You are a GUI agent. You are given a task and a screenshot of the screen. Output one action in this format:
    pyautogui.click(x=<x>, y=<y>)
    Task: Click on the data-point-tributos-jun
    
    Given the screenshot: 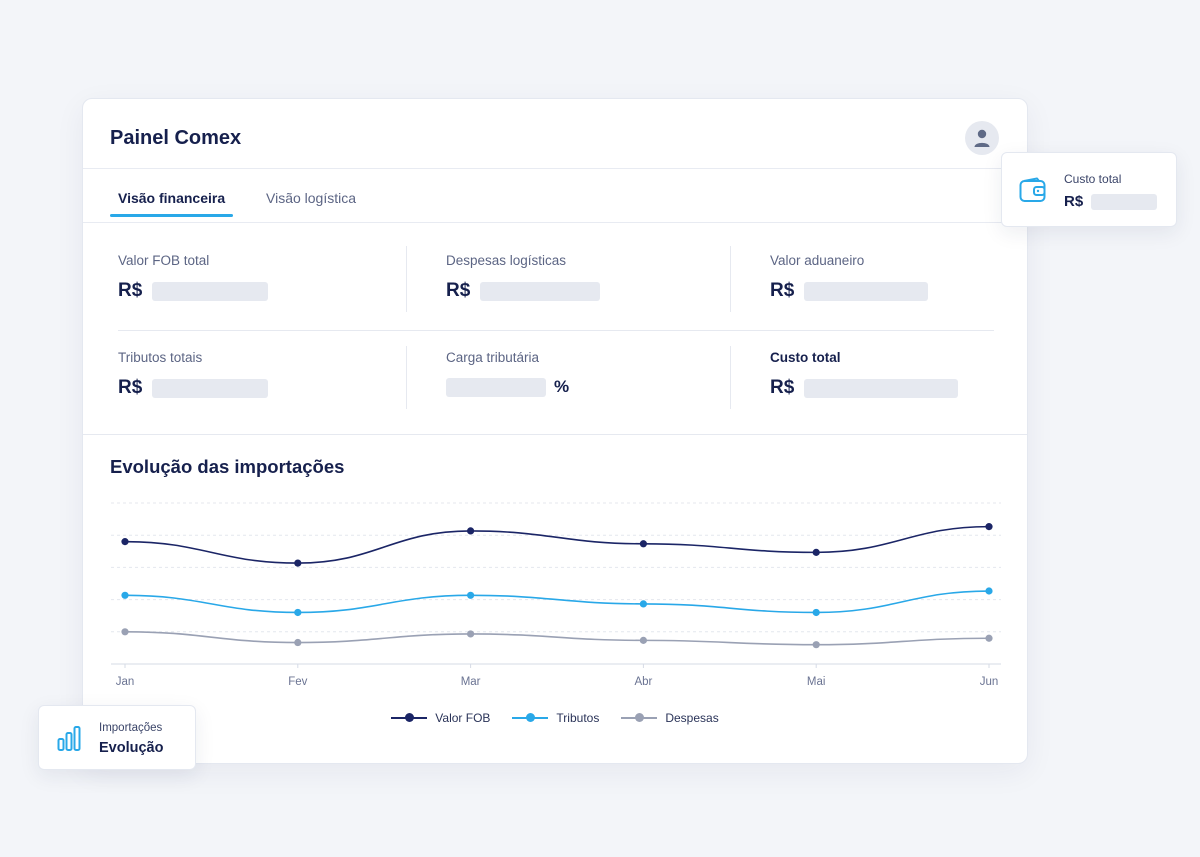 What is the action you would take?
    pyautogui.click(x=989, y=591)
    